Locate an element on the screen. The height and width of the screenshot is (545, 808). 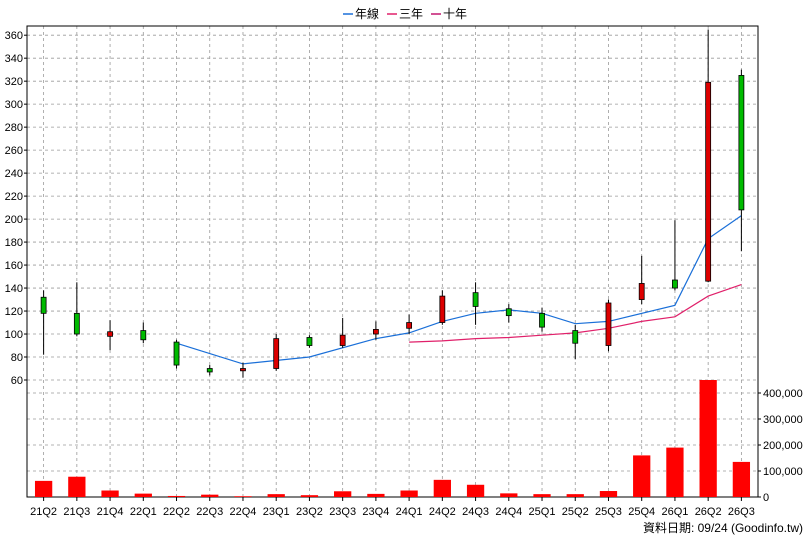
x-tick-label: 25Q2 is located at coordinates (575, 512).